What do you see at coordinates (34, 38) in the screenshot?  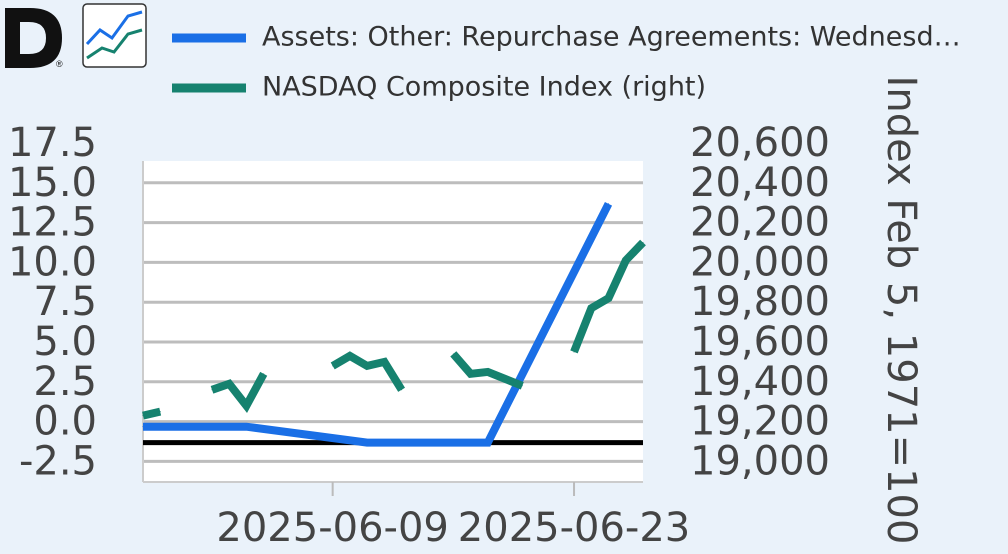 I see `dshort-logo-icon: ®` at bounding box center [34, 38].